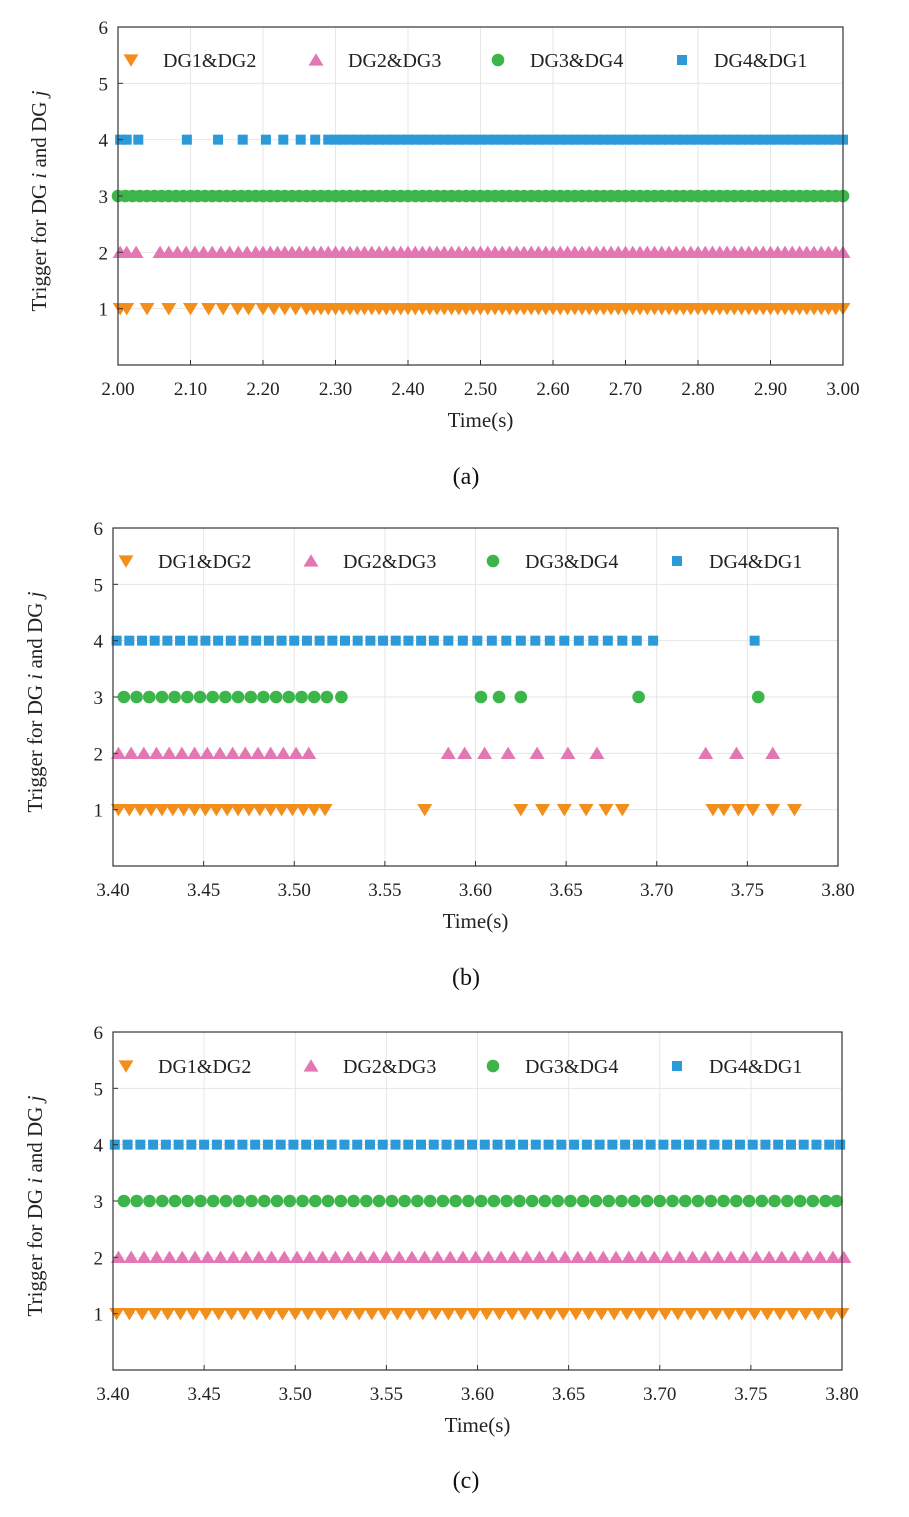 This screenshot has width=909, height=1517. What do you see at coordinates (39, 200) in the screenshot?
I see `y-axis-label: Trigger for DG i and DG j` at bounding box center [39, 200].